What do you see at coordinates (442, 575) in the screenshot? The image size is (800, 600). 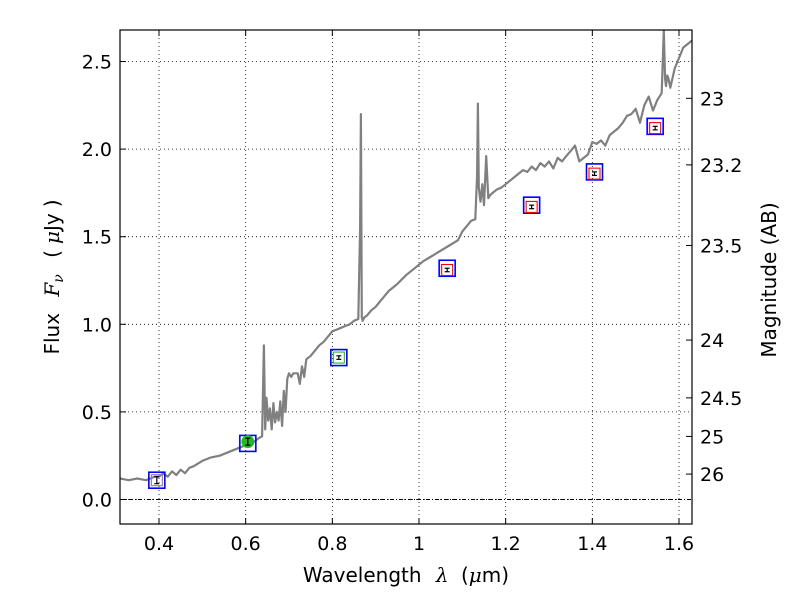 I see `x-axis-title-symbol: λ` at bounding box center [442, 575].